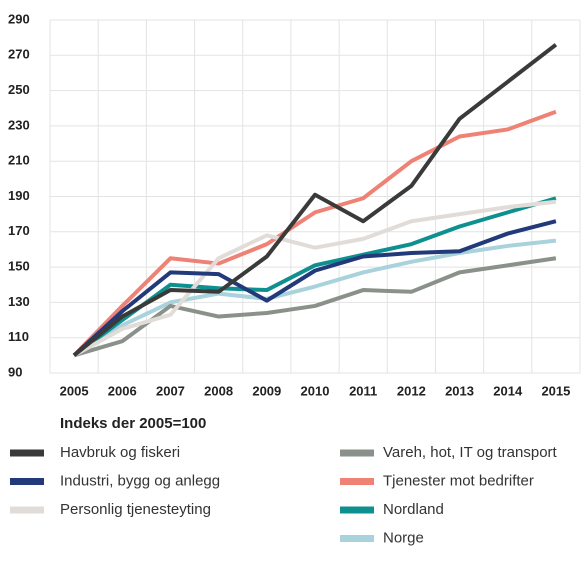  I want to click on legend-label: Personlig tjenesteyting, so click(135, 509).